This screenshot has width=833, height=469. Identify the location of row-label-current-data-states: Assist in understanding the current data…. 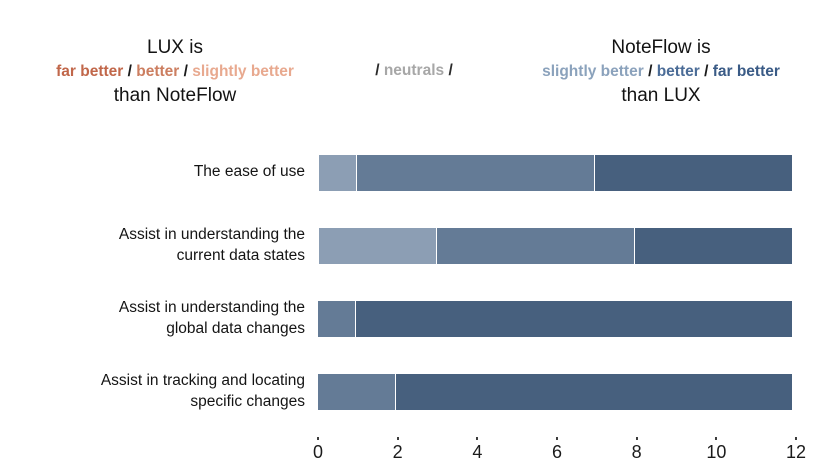
(159, 245).